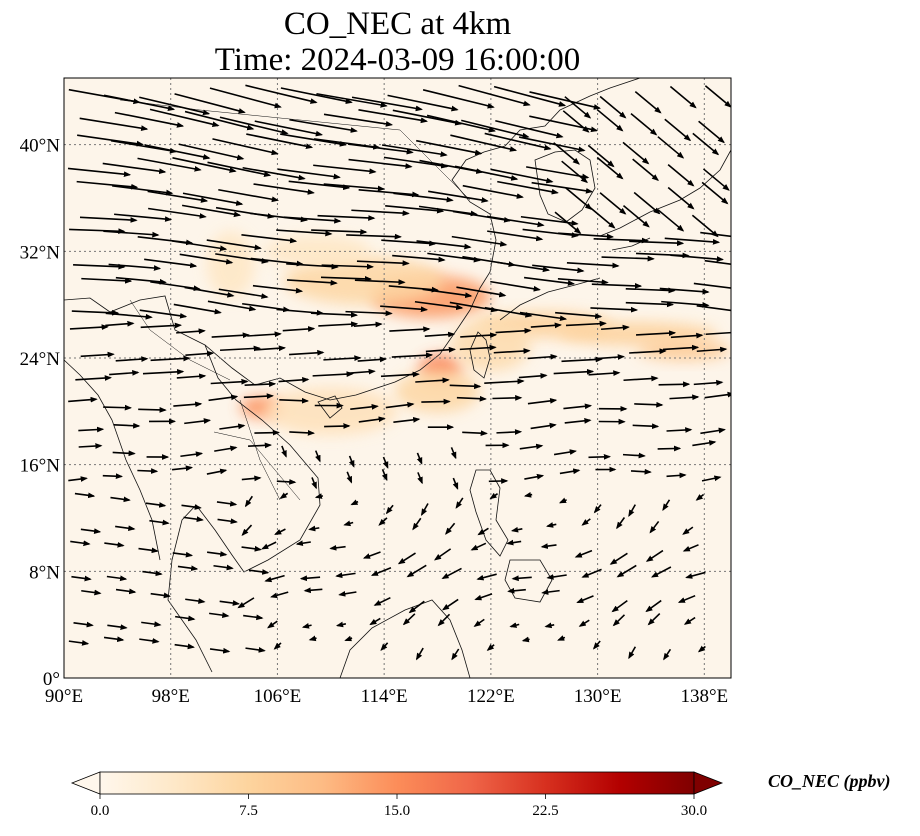  What do you see at coordinates (565, 186) in the screenshot?
I see `coastline-korea` at bounding box center [565, 186].